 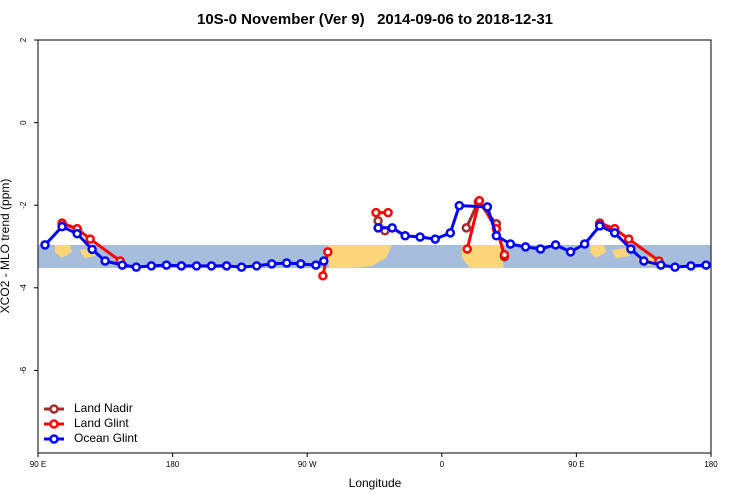 What do you see at coordinates (106, 438) in the screenshot?
I see `legend-label: Ocean Glint` at bounding box center [106, 438].